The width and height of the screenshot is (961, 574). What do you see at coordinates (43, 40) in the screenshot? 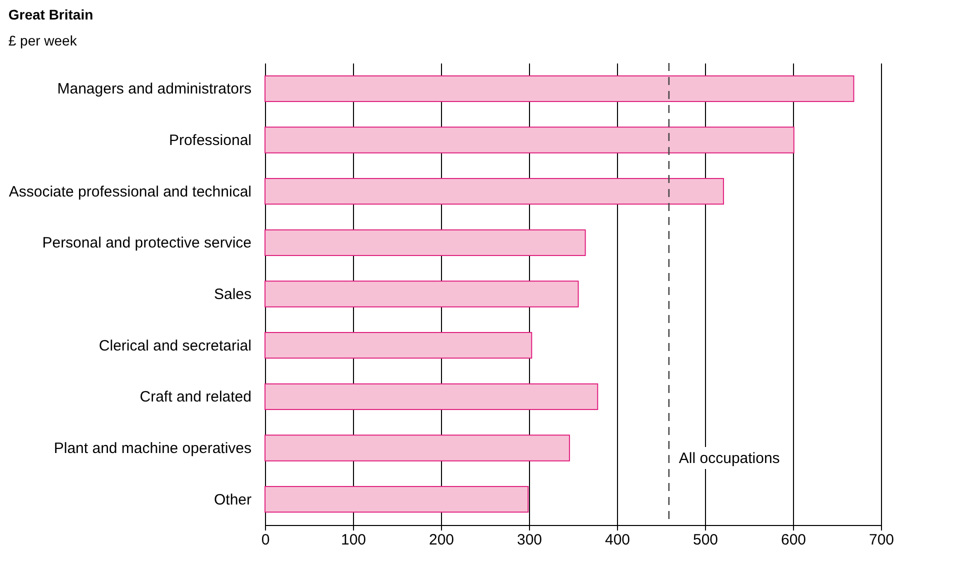
I see `text: £ per week` at bounding box center [43, 40].